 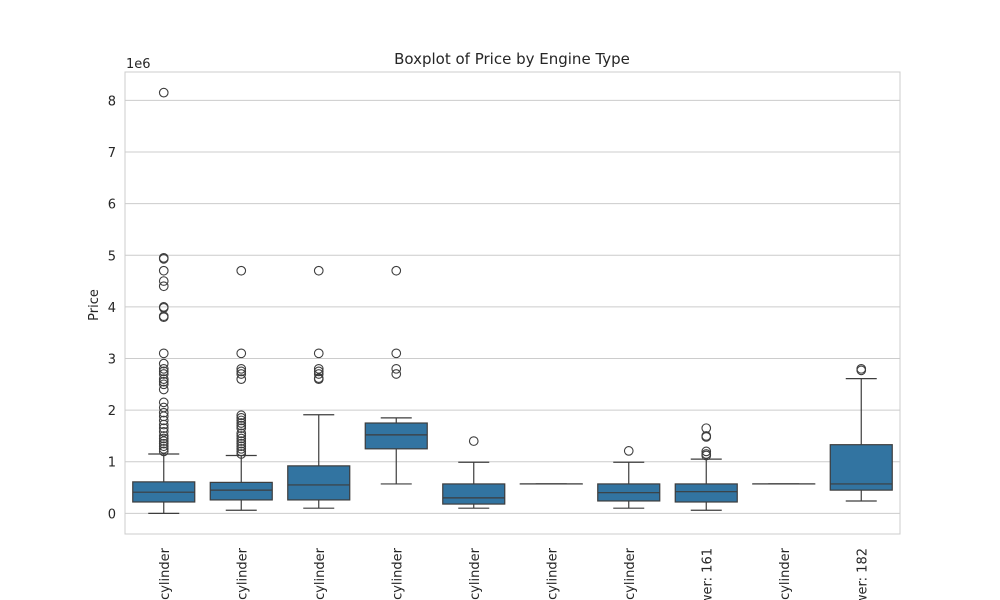 I want to click on x-tick-label: wer: 161, so click(x=707, y=574).